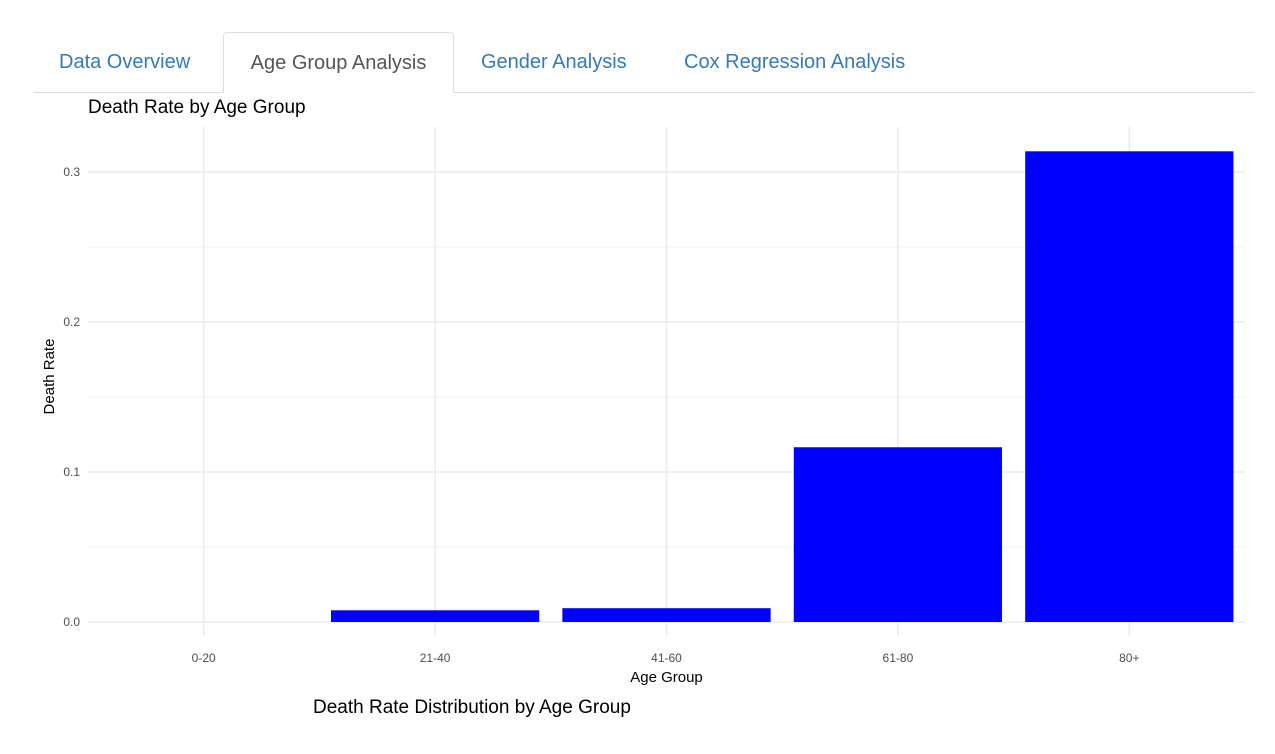 This screenshot has height=754, width=1275. I want to click on x-tick-label: 0-20, so click(204, 658).